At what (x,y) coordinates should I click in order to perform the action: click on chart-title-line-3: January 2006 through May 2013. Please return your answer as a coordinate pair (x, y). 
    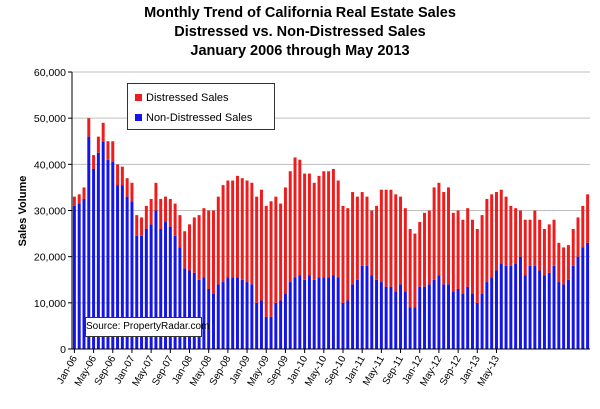
    Looking at the image, I should click on (300, 51).